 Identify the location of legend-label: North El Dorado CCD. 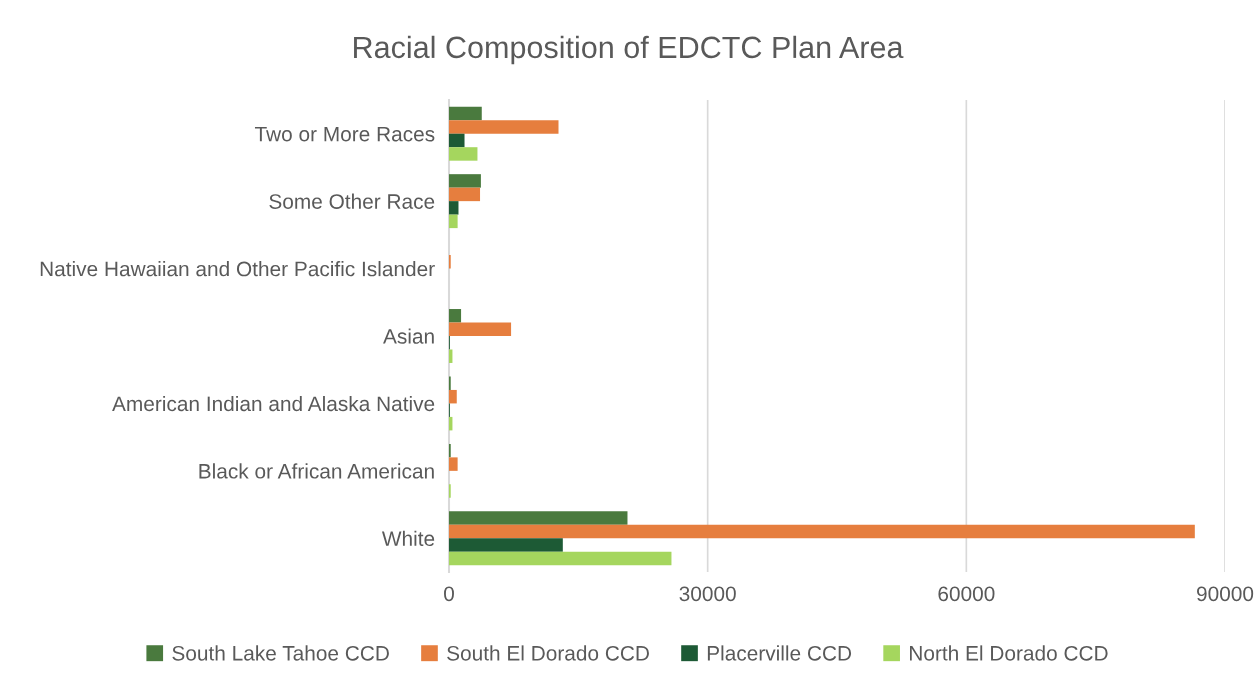
(1009, 653).